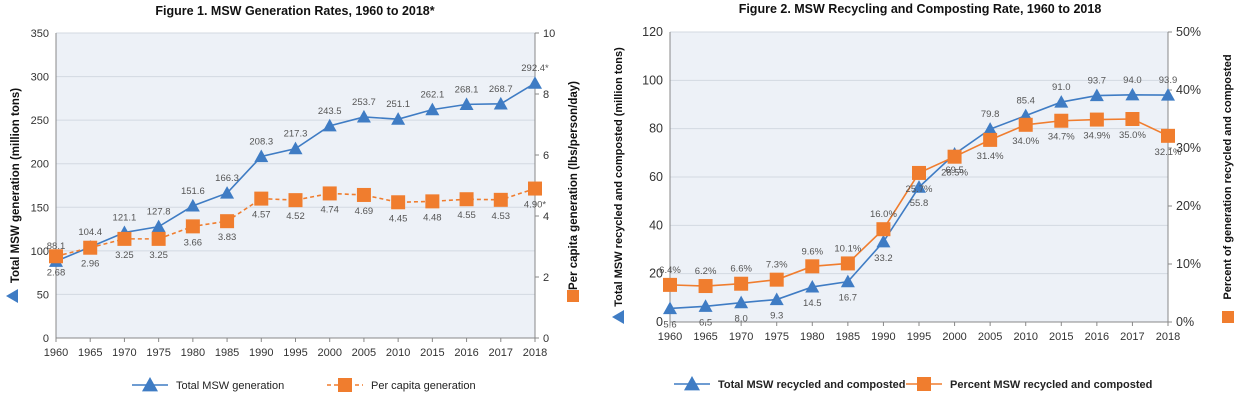 The image size is (1242, 400). Describe the element at coordinates (158, 255) in the screenshot. I see `data-label: 3.25` at that location.